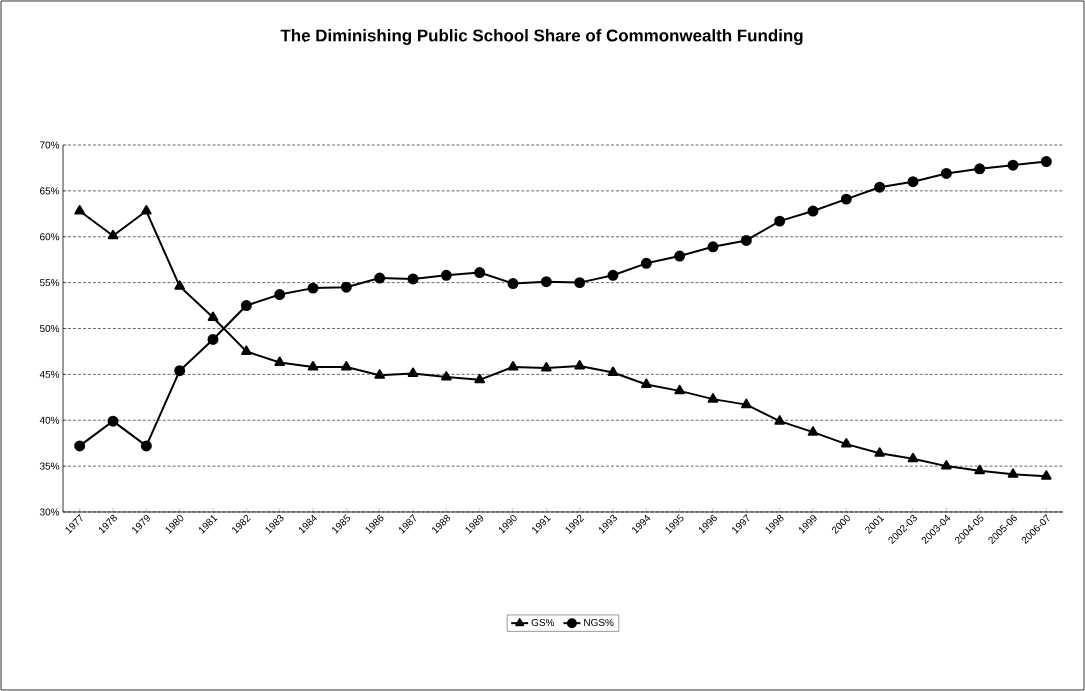 This screenshot has width=1085, height=691. Describe the element at coordinates (49, 283) in the screenshot. I see `y-tick-label: 55%` at that location.